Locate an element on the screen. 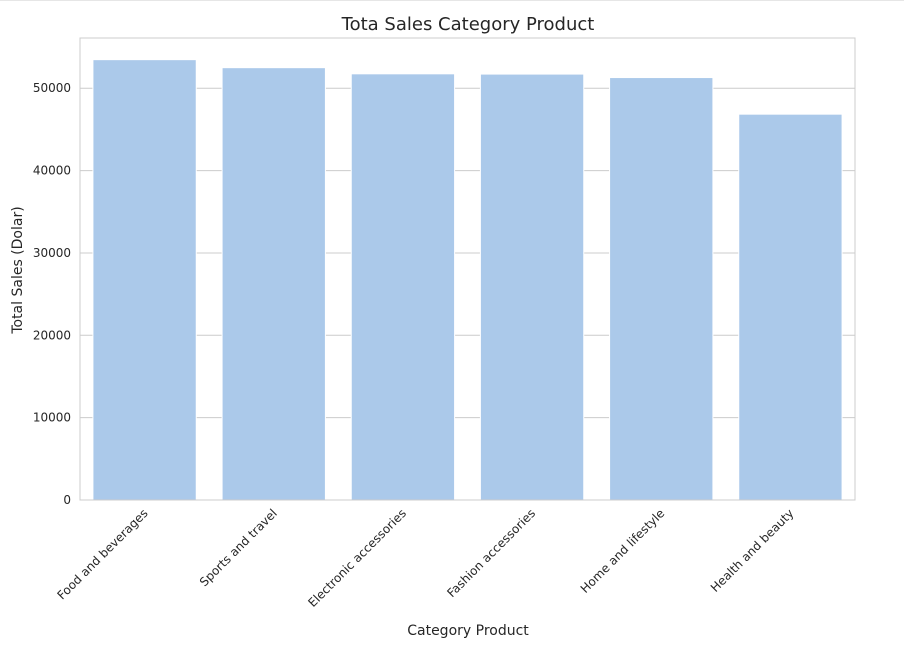  x-tick-label: Health and beauty is located at coordinates (752, 550).